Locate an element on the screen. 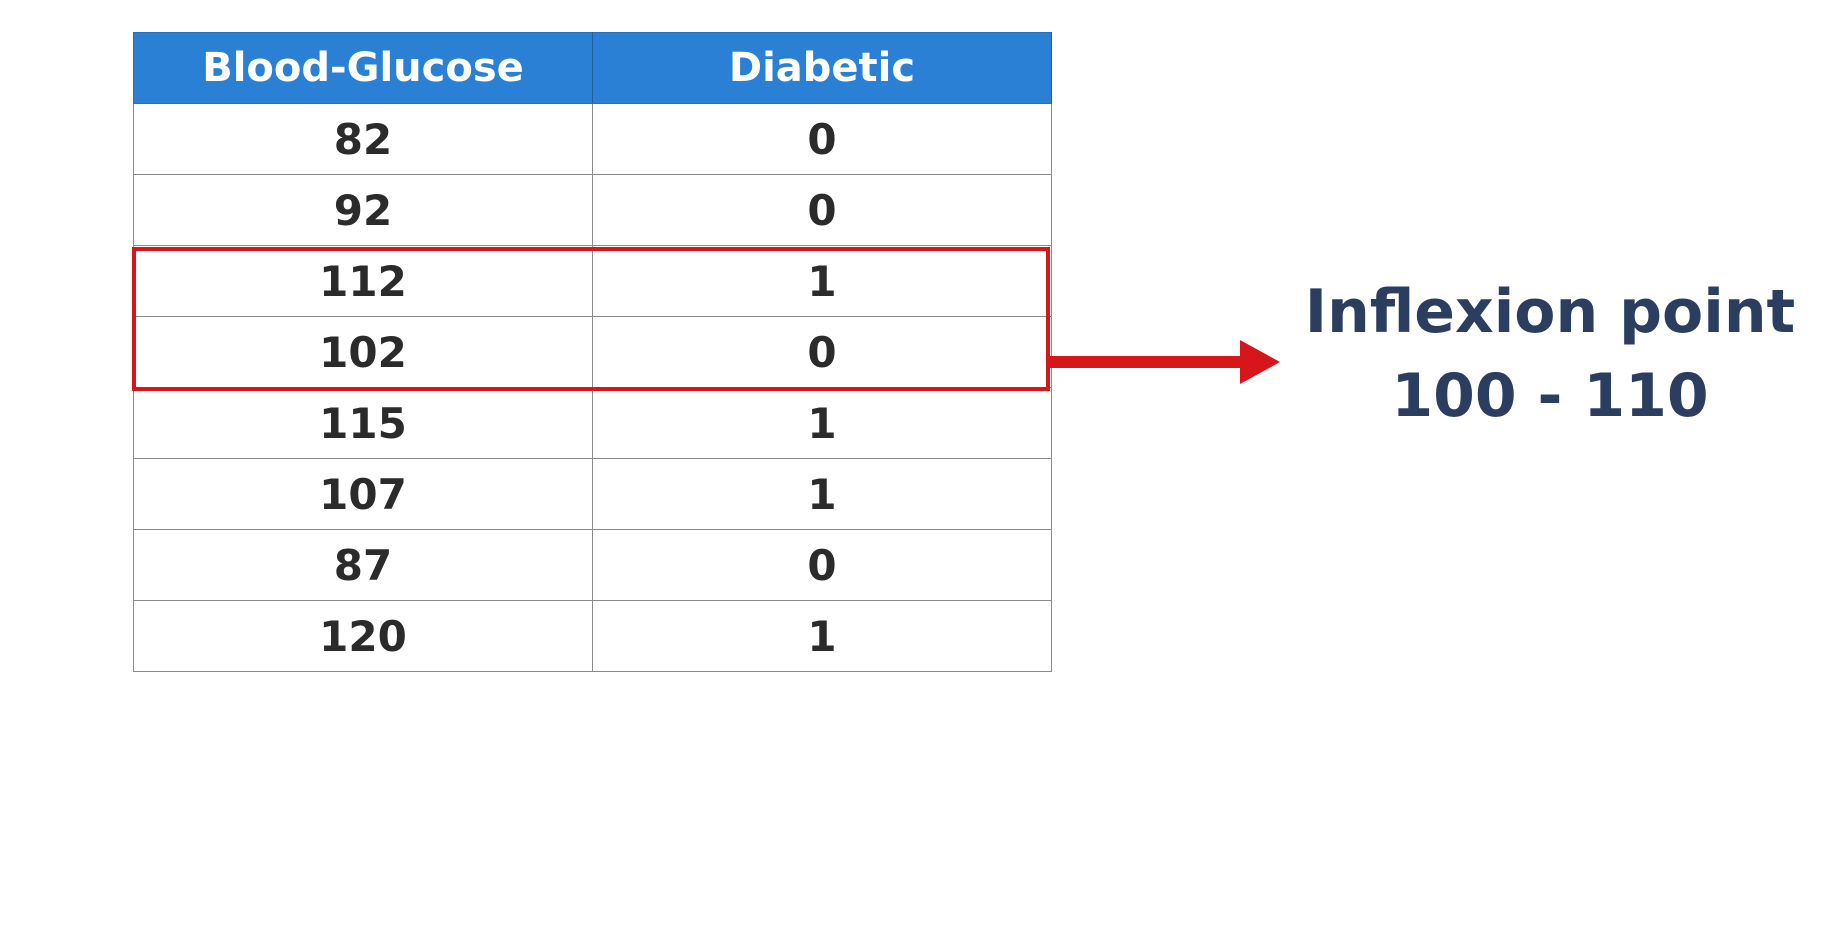  table-row: 92 0 is located at coordinates (592, 210).